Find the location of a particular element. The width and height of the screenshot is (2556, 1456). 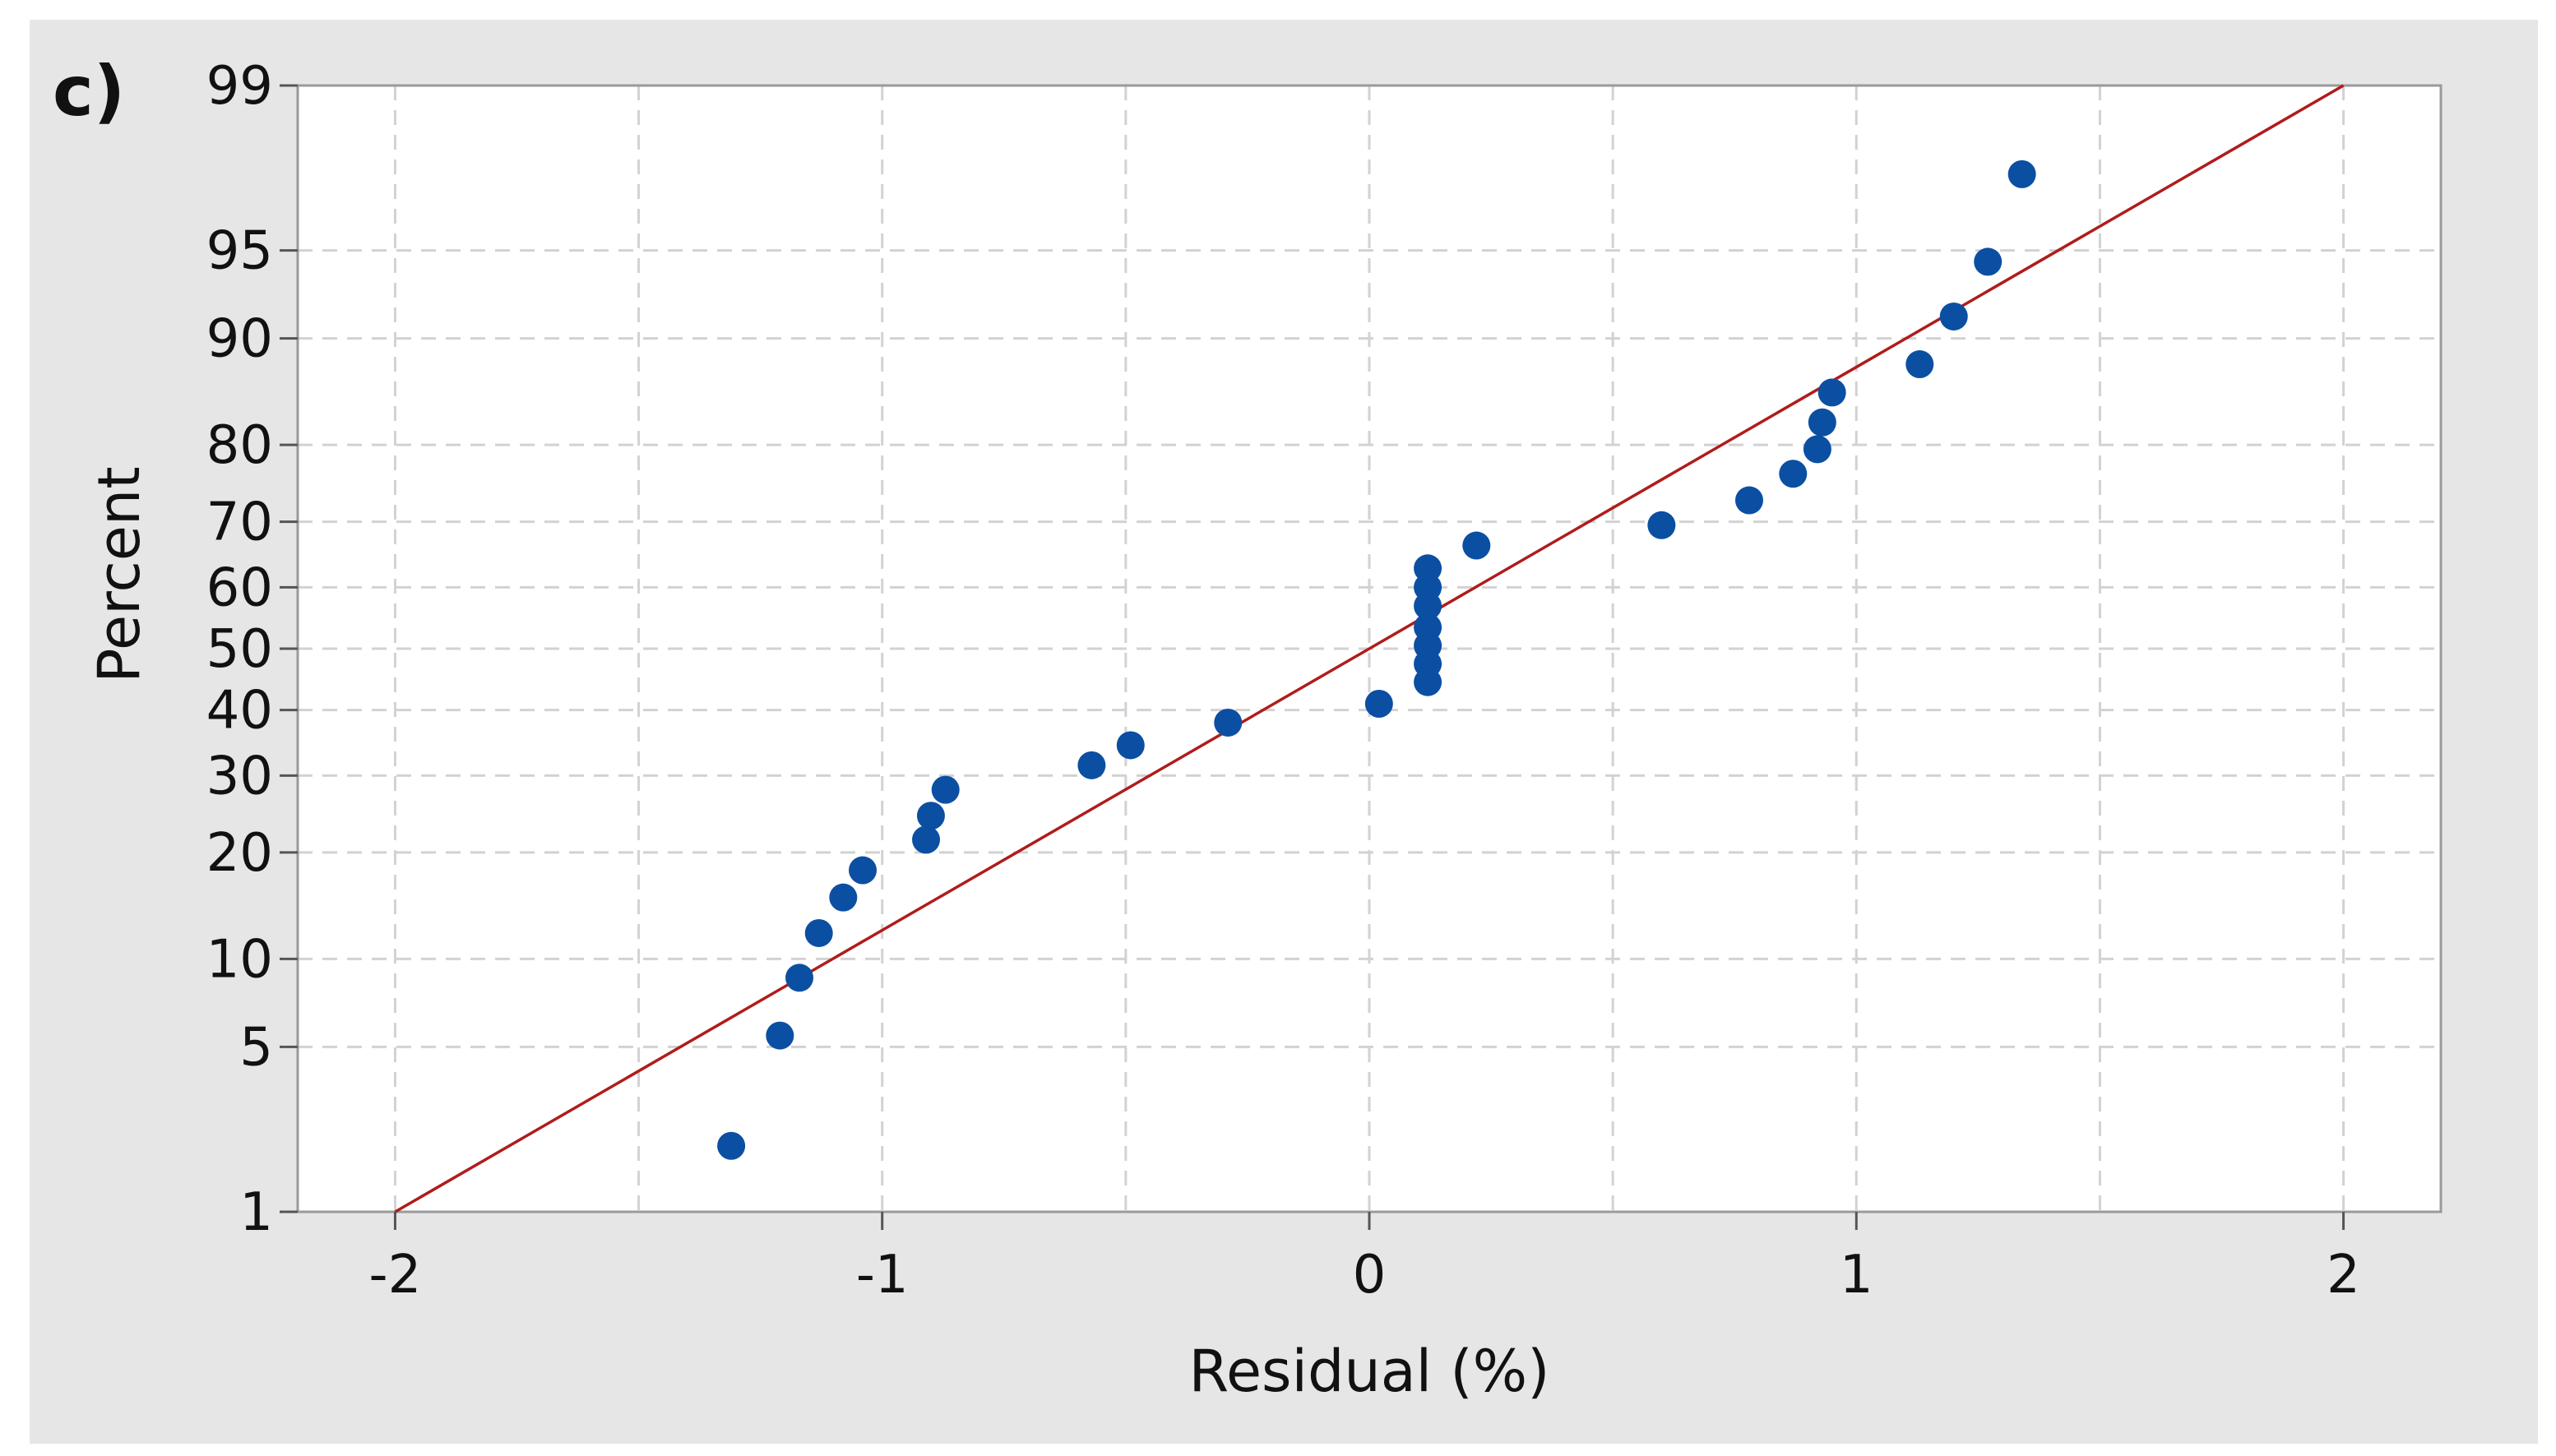

panel-label: c) is located at coordinates (89, 91).